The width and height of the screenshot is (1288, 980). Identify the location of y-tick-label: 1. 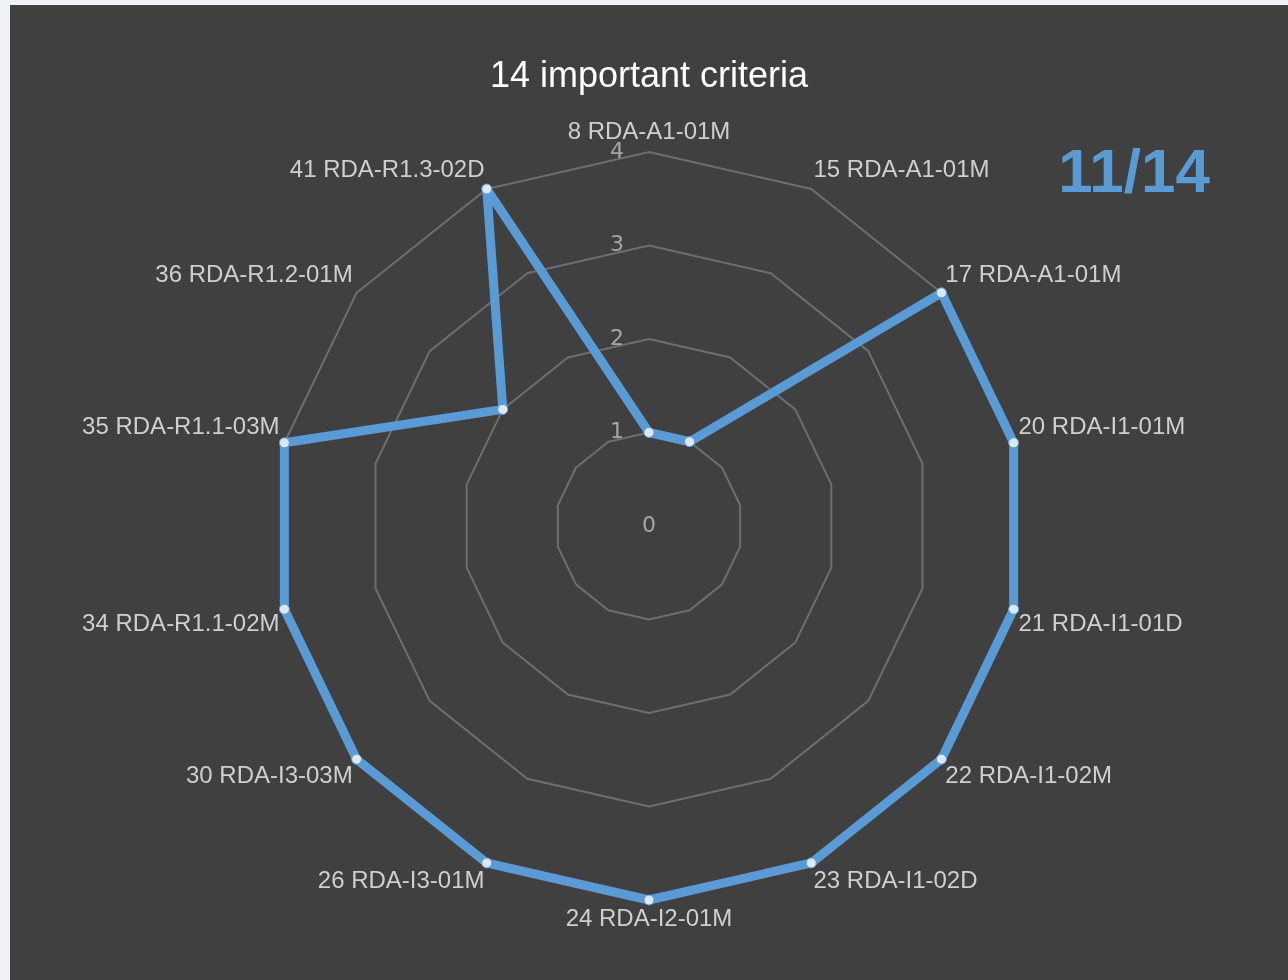
(617, 431).